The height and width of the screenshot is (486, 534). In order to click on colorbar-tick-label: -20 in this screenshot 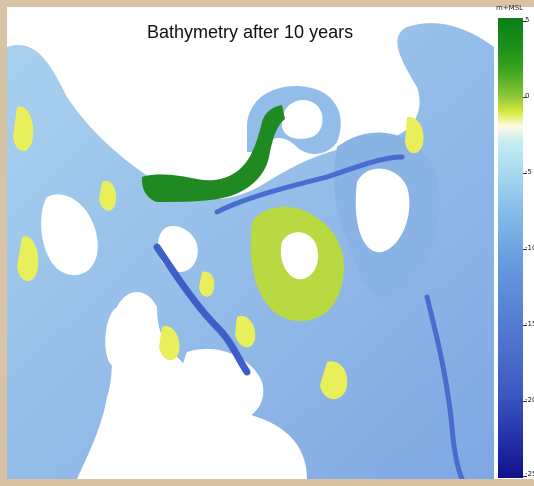, I will do `click(529, 400)`.